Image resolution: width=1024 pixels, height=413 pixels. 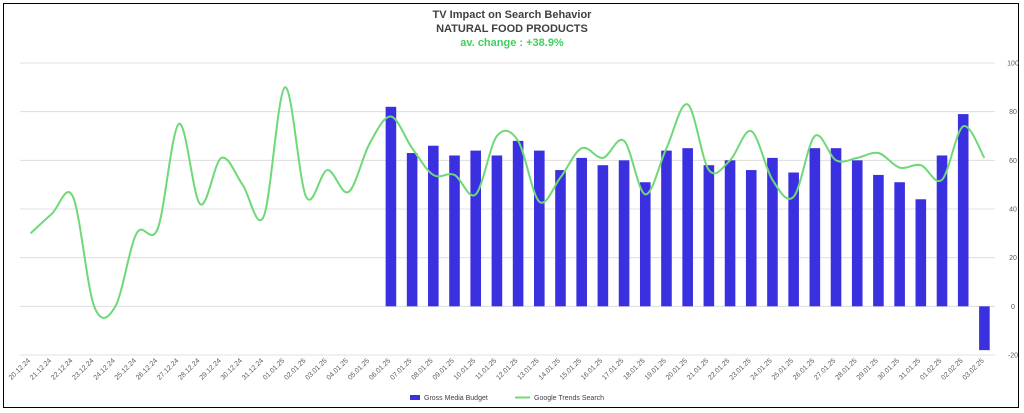 What do you see at coordinates (189, 369) in the screenshot?
I see `x-tick-label: 28.12.24` at bounding box center [189, 369].